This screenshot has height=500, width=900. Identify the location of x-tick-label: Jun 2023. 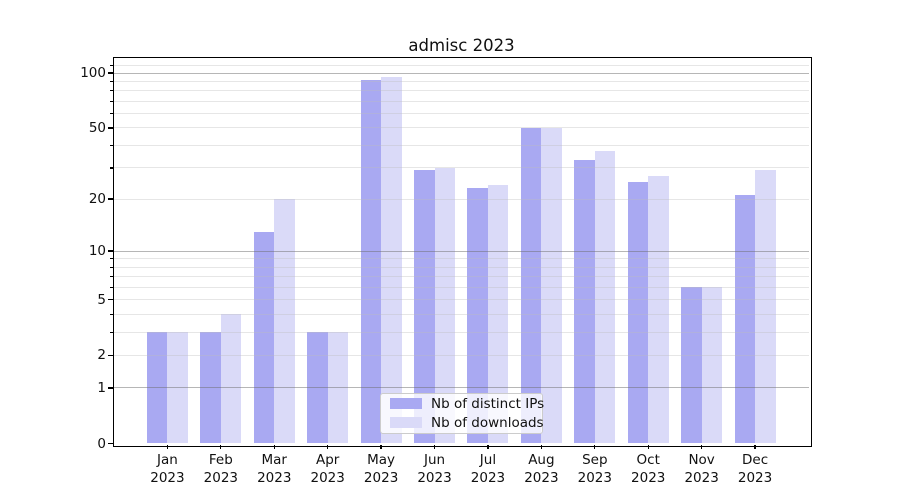
(435, 469).